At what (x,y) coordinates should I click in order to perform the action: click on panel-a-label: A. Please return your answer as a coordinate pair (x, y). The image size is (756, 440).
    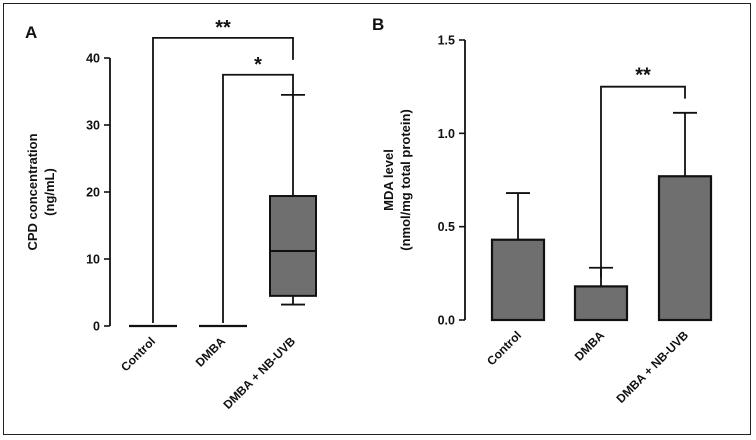
    Looking at the image, I should click on (31, 32).